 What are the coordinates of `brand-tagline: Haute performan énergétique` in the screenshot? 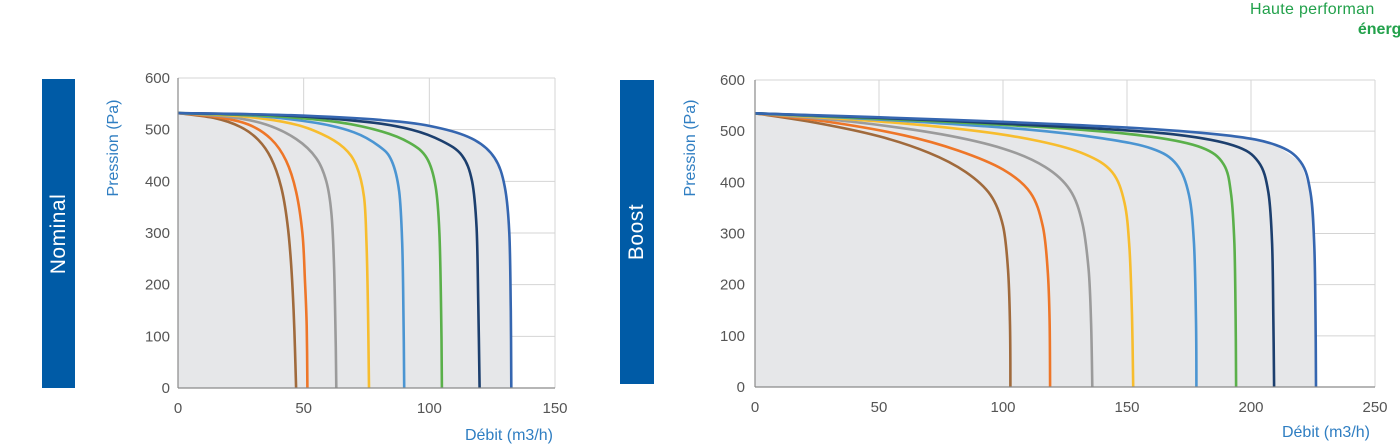 It's located at (1300, 22).